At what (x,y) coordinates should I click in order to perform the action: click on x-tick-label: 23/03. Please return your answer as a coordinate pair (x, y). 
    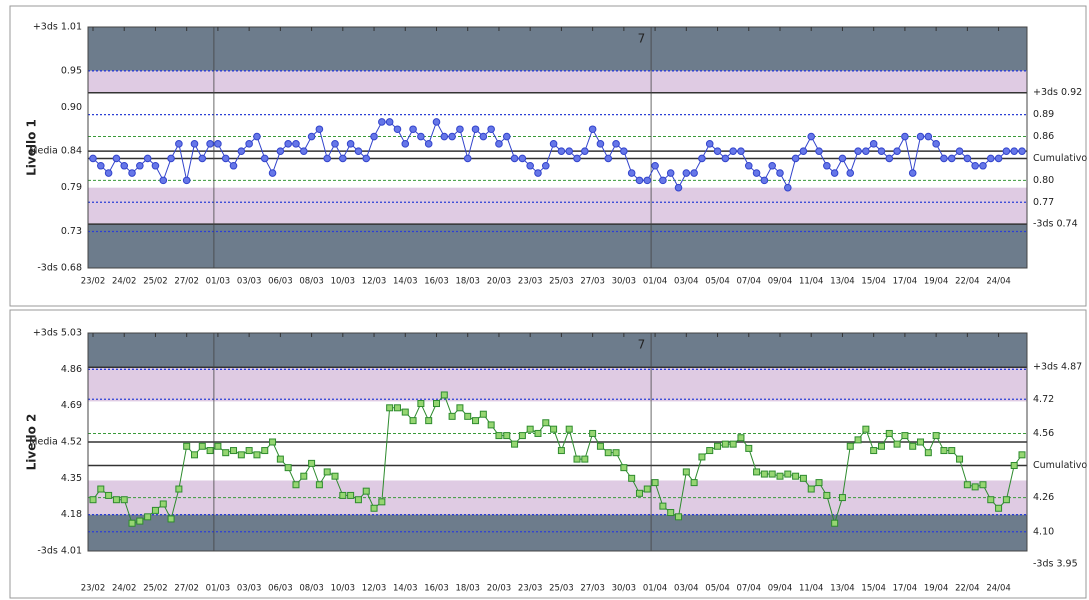
    Looking at the image, I should click on (530, 589).